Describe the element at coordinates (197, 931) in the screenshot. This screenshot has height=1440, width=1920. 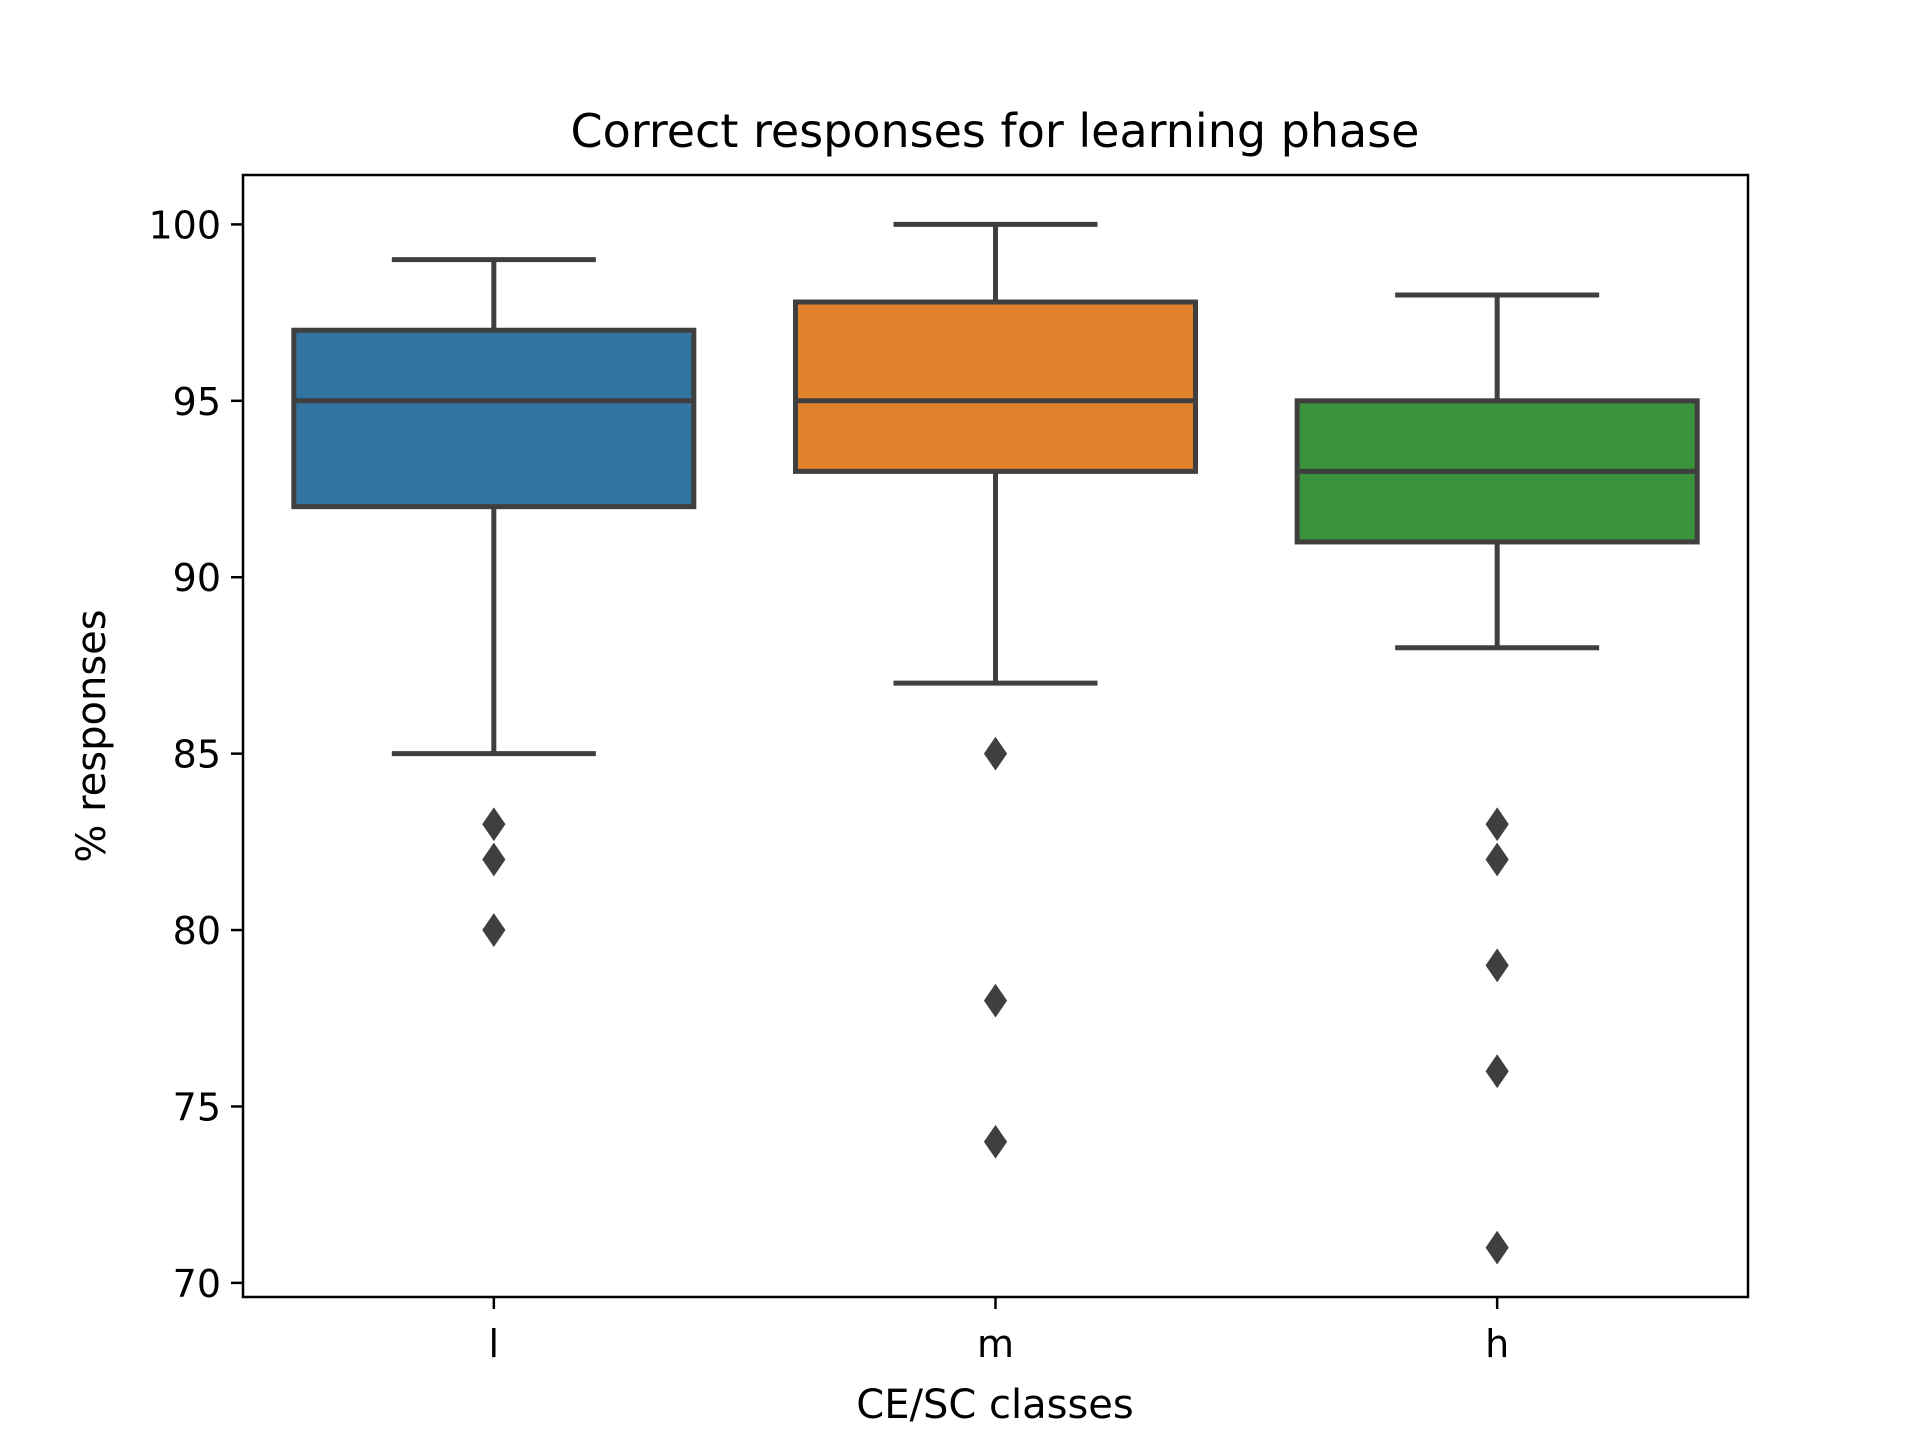
I see `y-tick-label: 80` at that location.